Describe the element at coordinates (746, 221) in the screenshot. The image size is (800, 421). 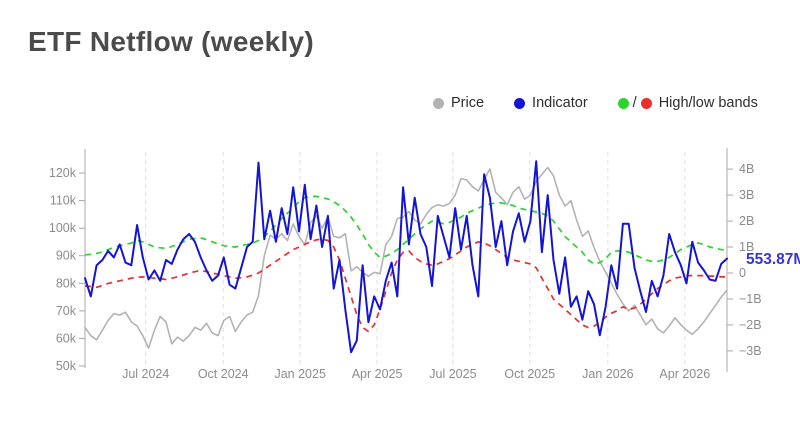
I see `right-axis-tick-label: 2B` at that location.